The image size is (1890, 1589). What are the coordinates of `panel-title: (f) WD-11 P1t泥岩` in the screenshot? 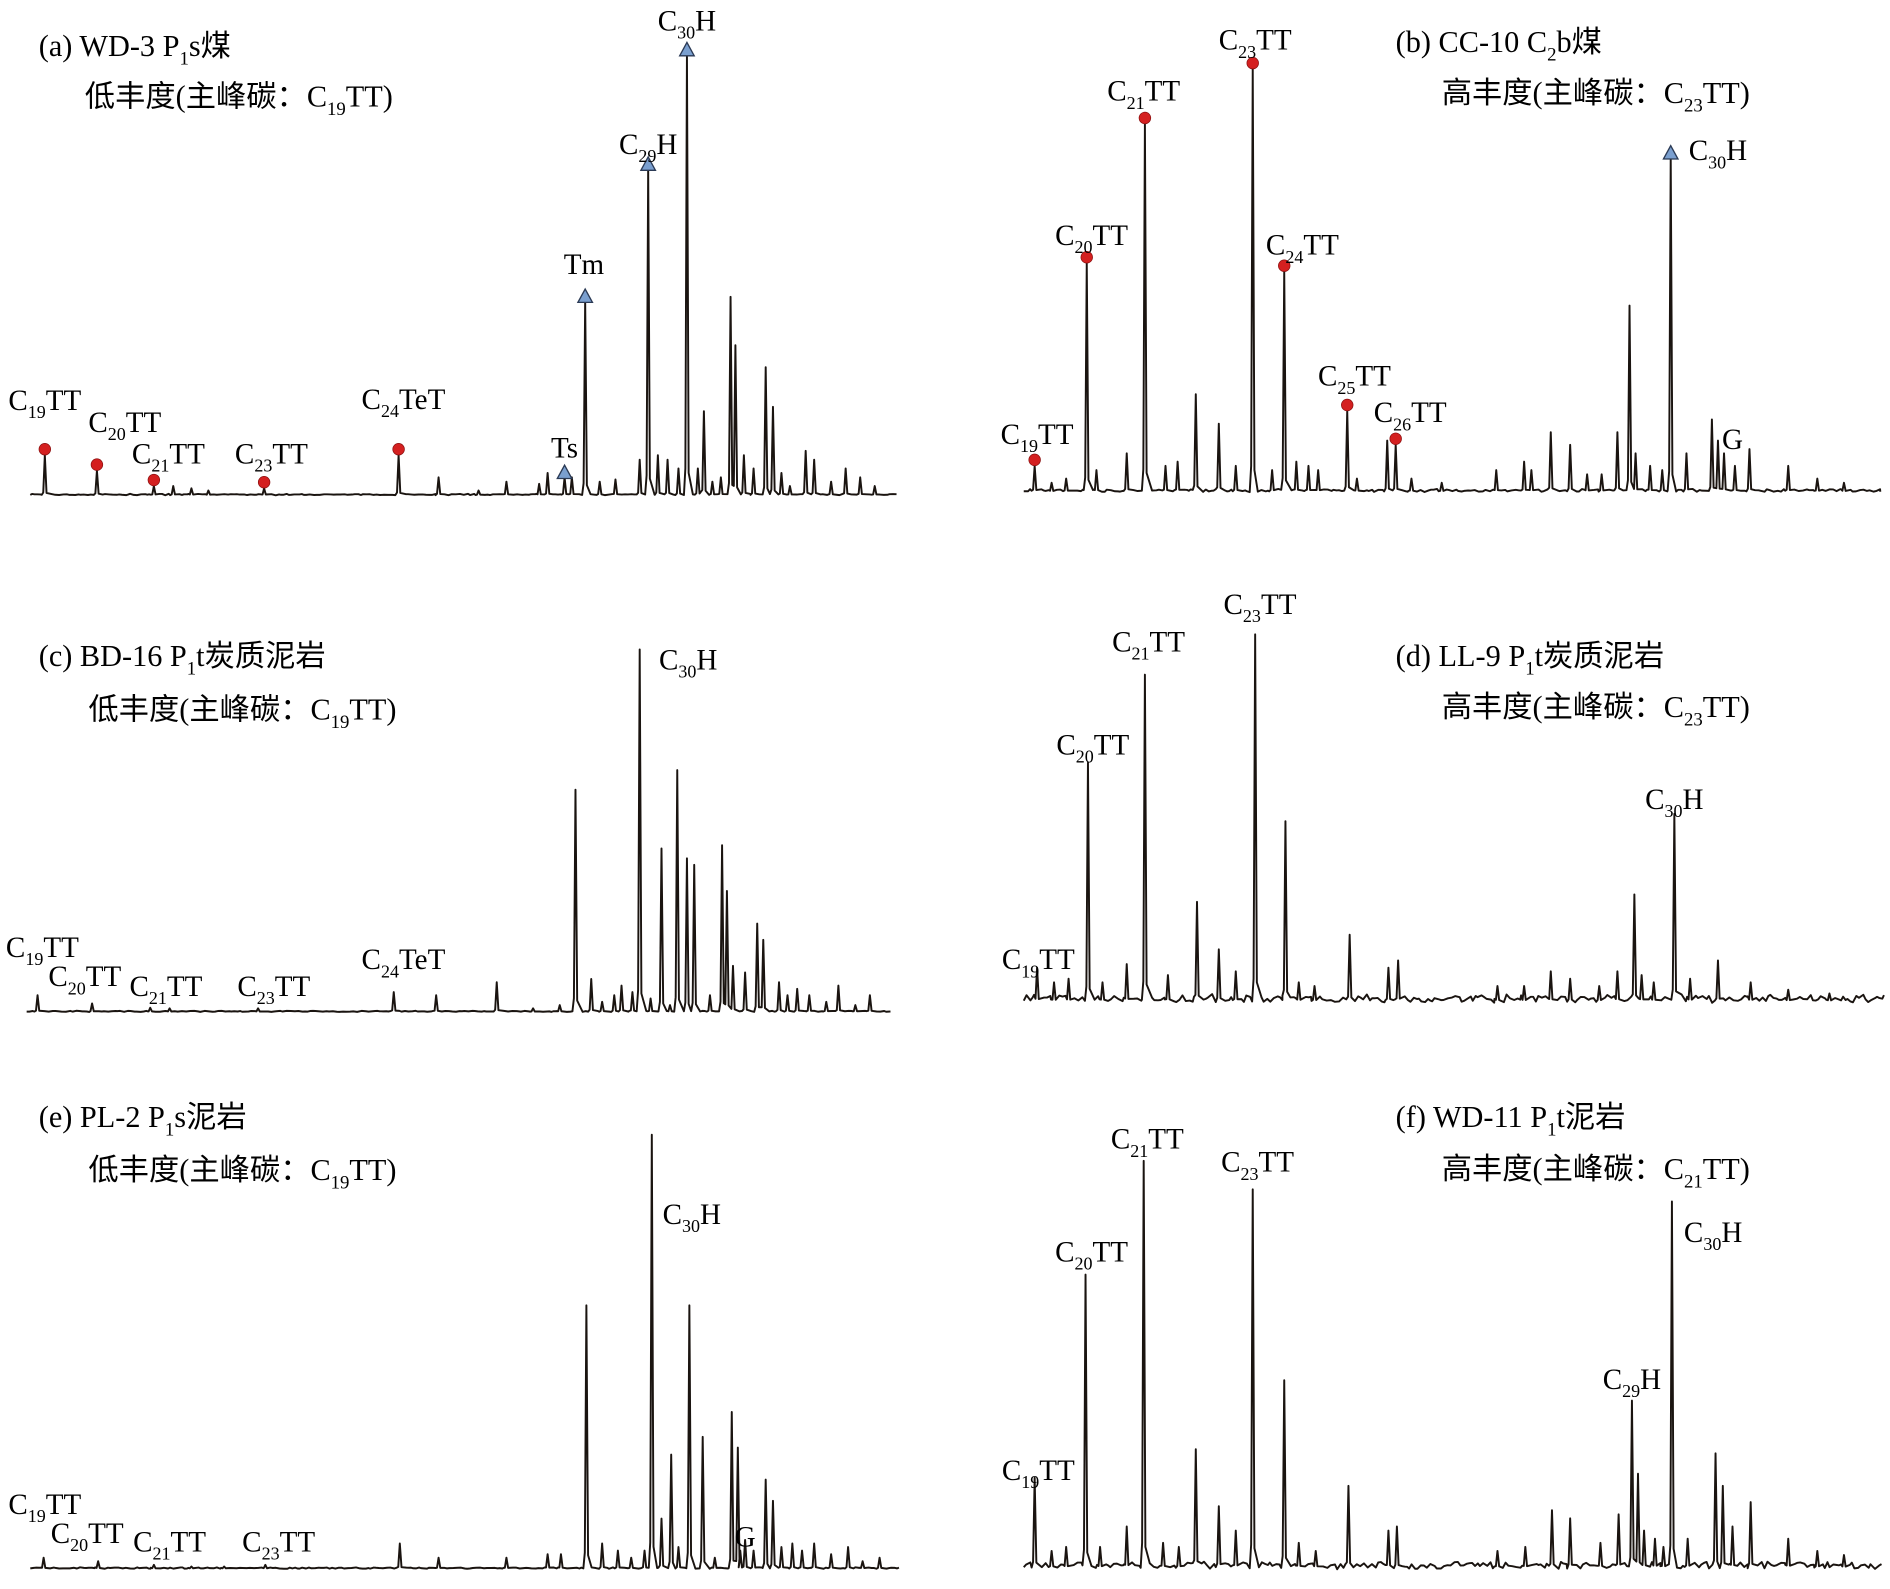 It's located at (1511, 1120).